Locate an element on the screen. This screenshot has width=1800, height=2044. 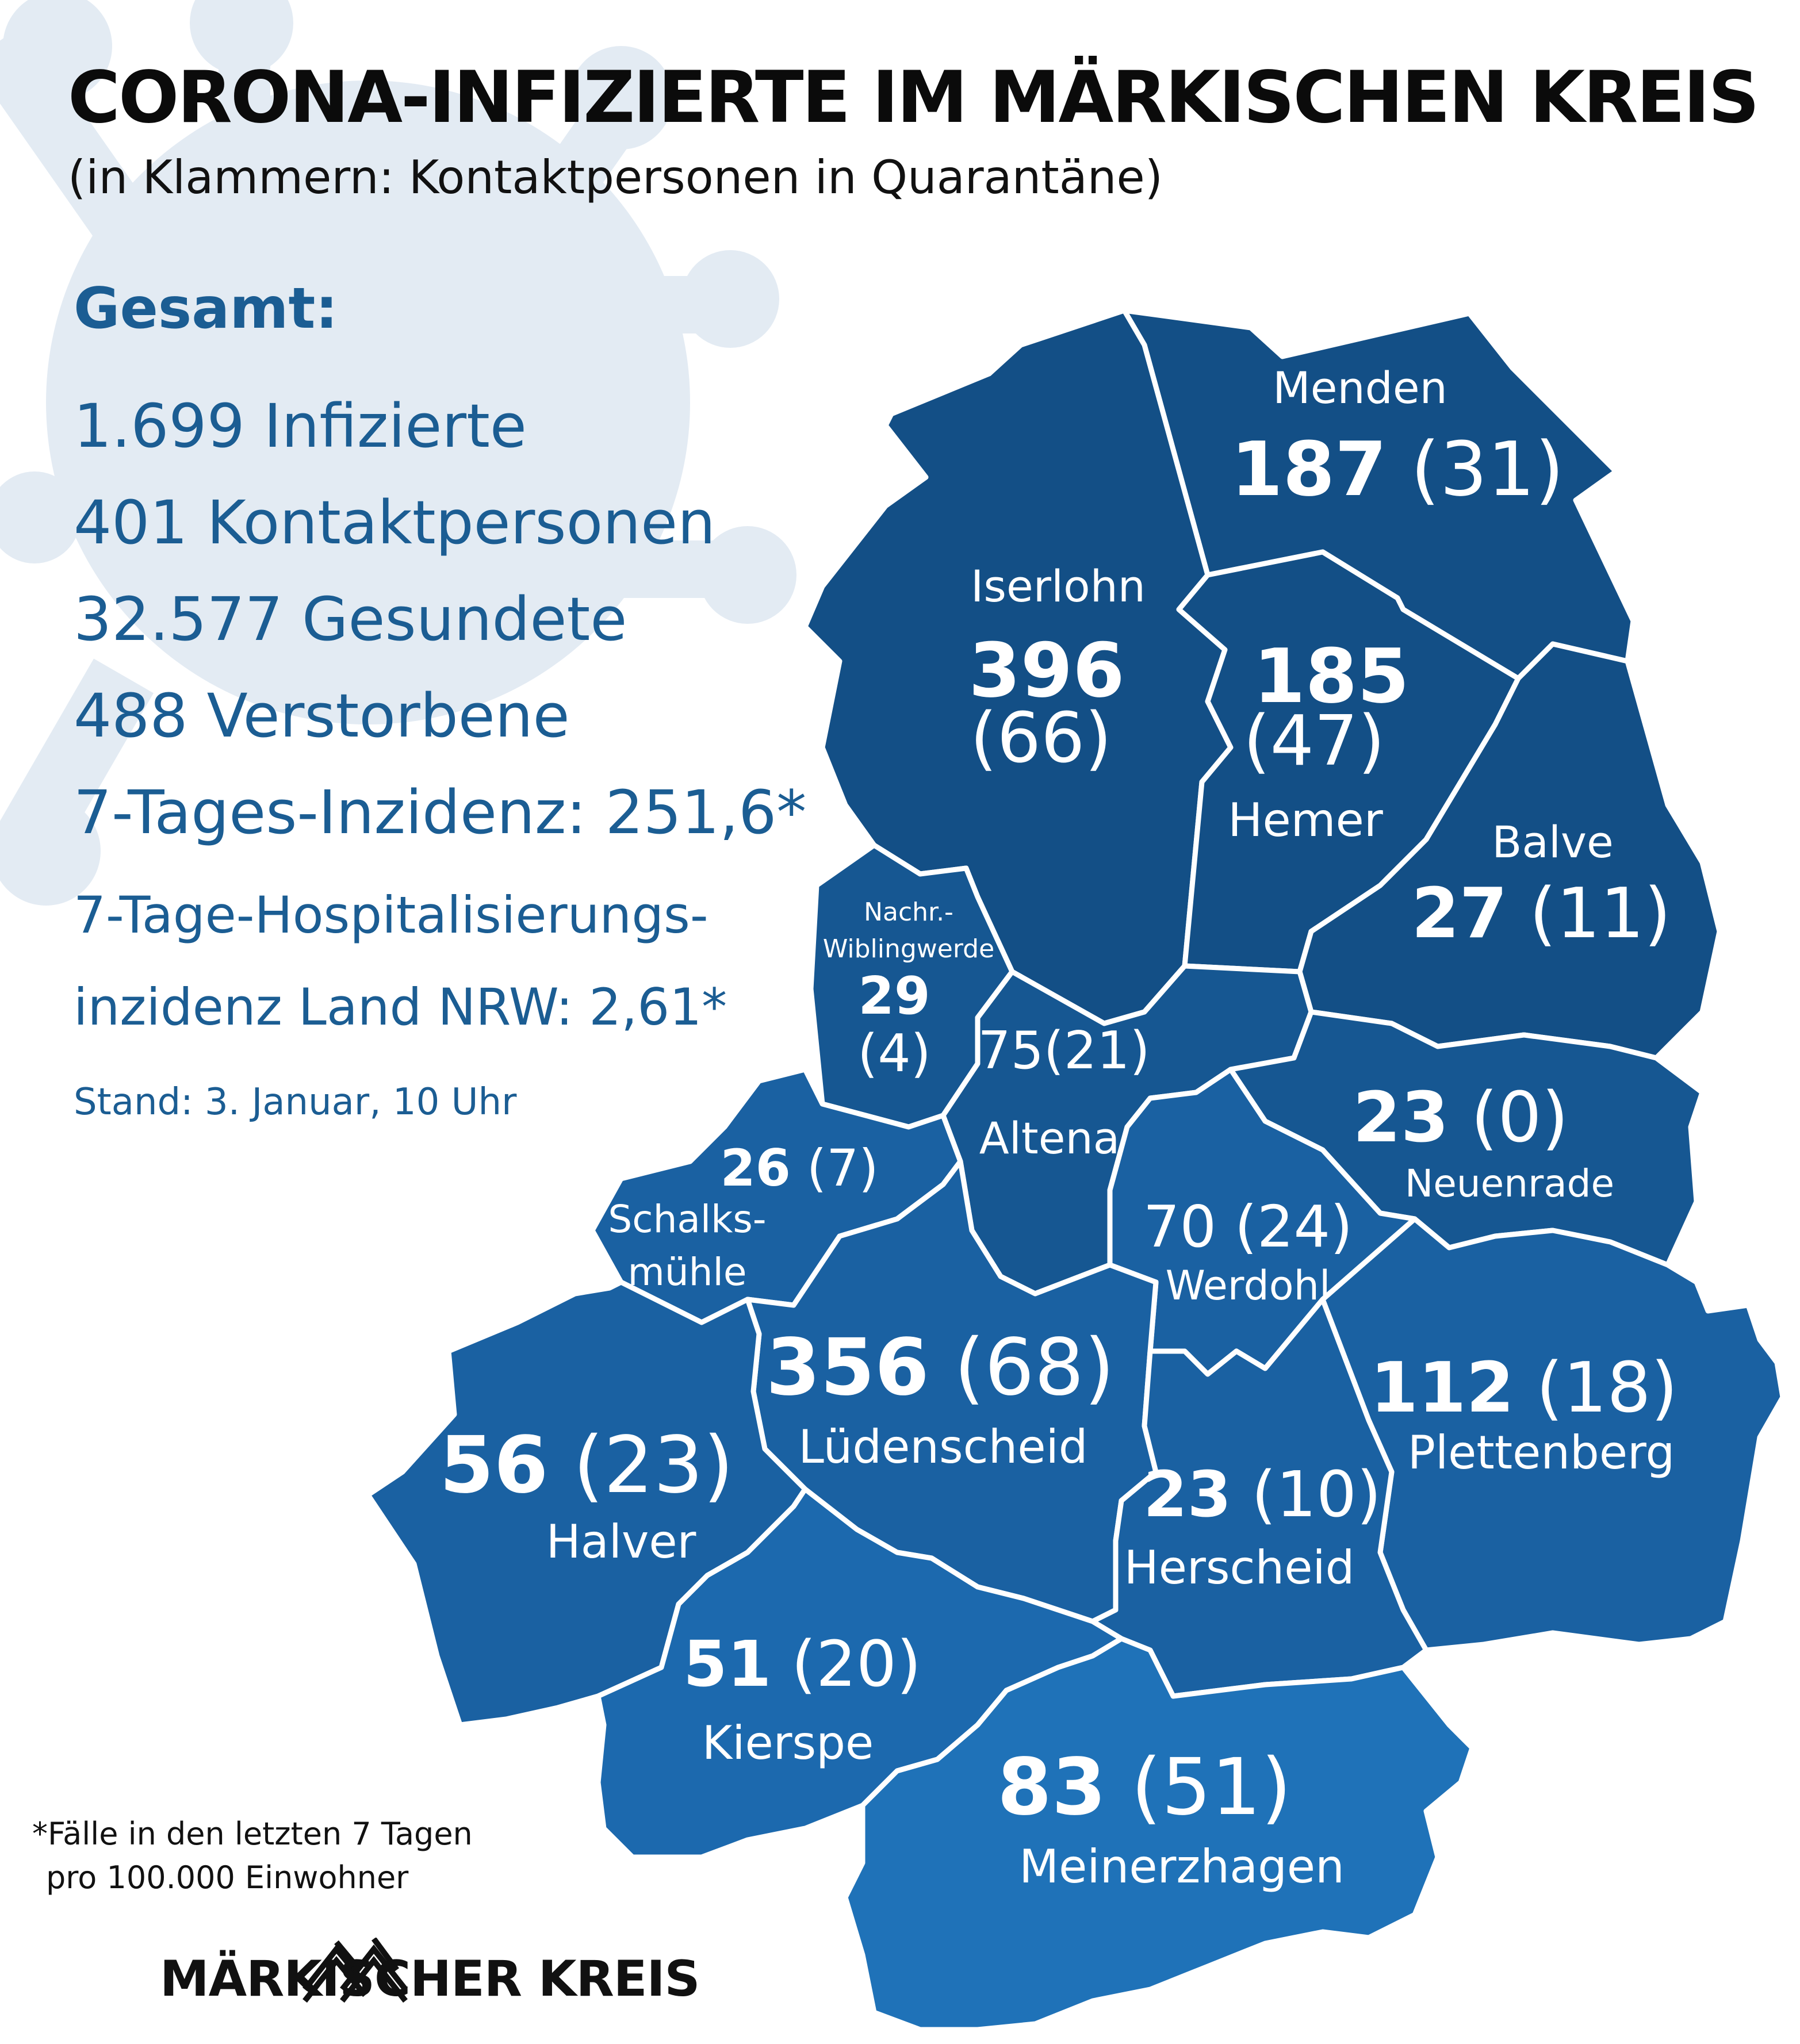
label-altena: Altena is located at coordinates (1049, 1139).